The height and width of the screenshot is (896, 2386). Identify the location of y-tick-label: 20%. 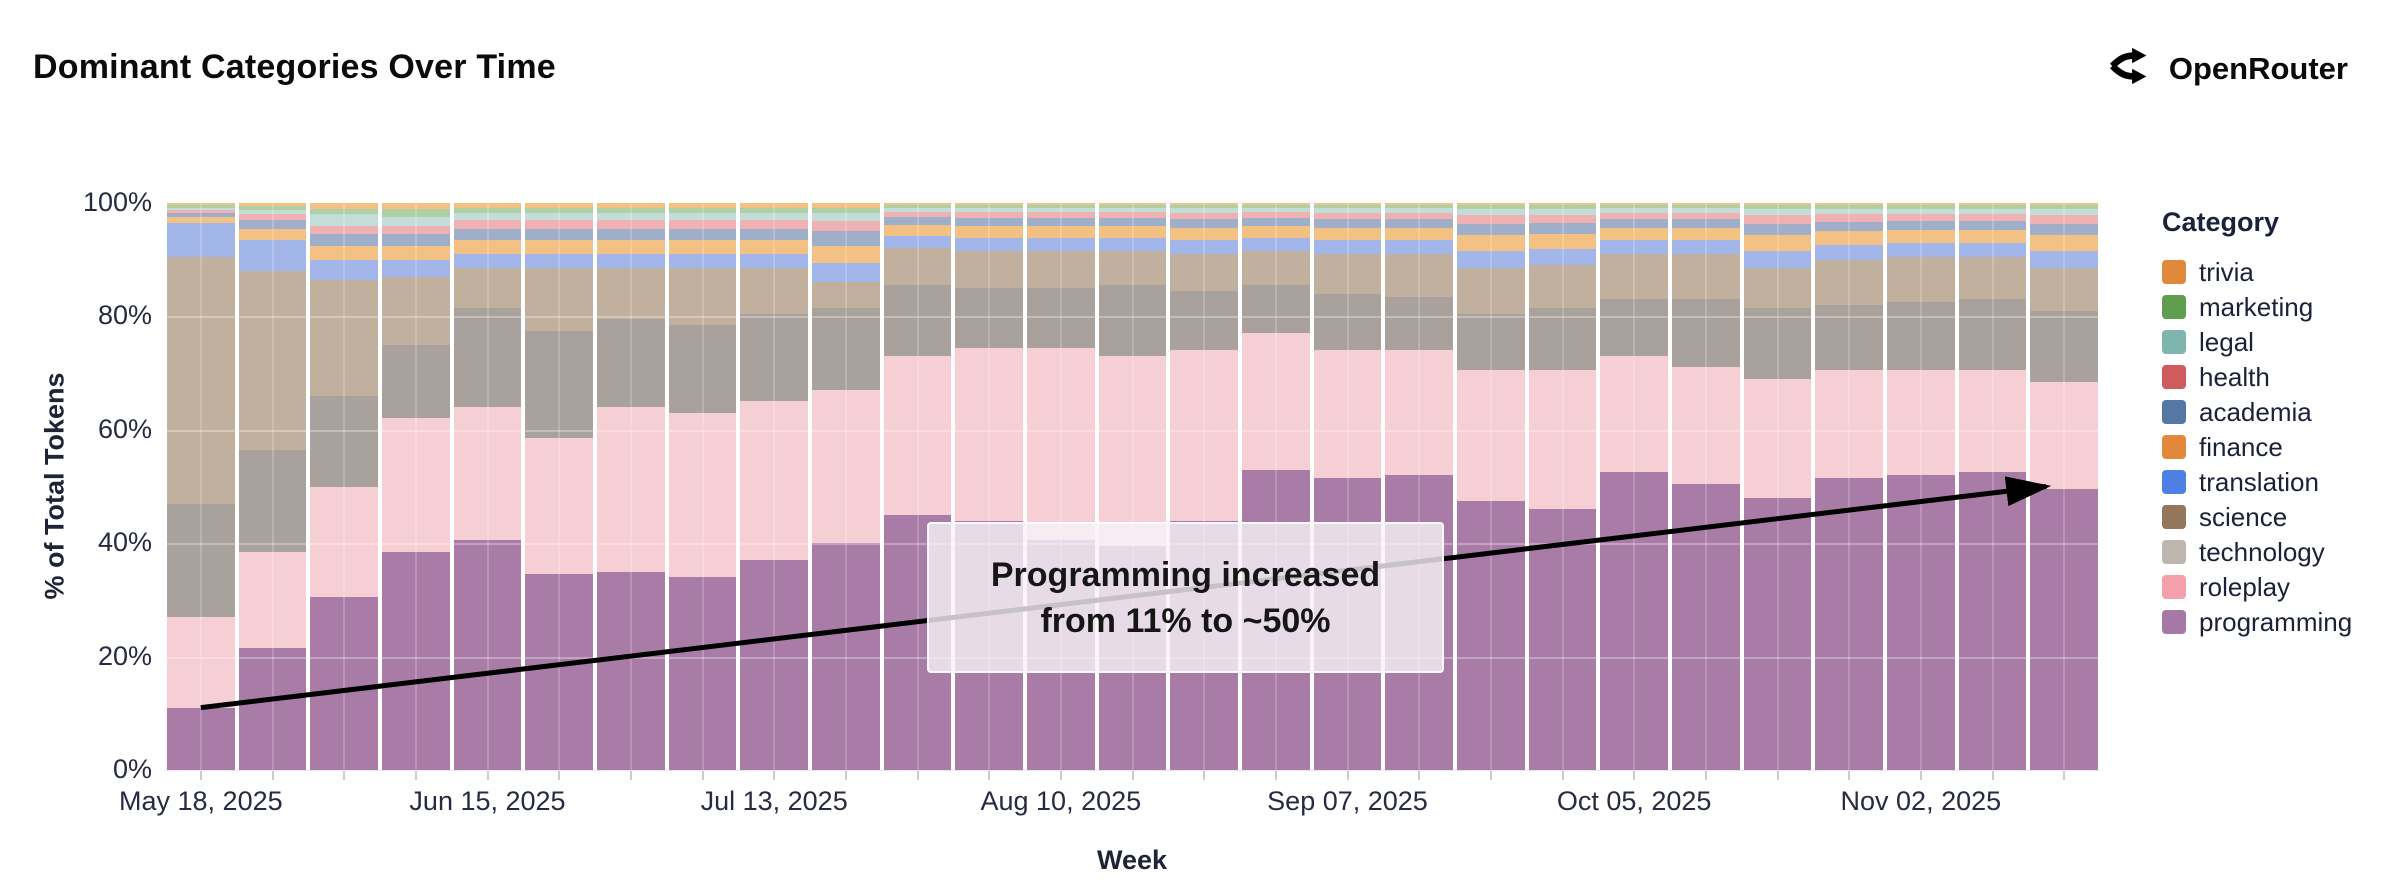
(124, 655).